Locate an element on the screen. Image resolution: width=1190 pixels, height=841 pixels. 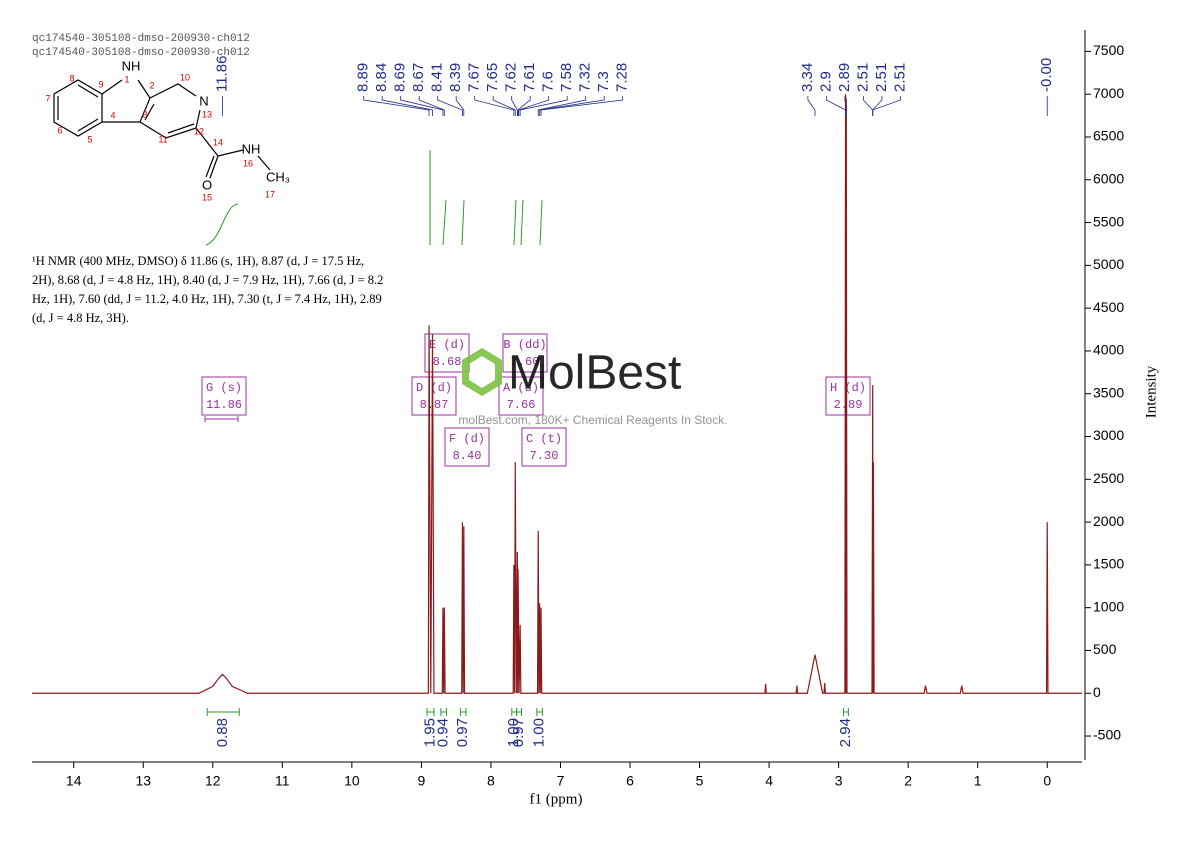
integral-label: 1.95 is located at coordinates (429, 732).